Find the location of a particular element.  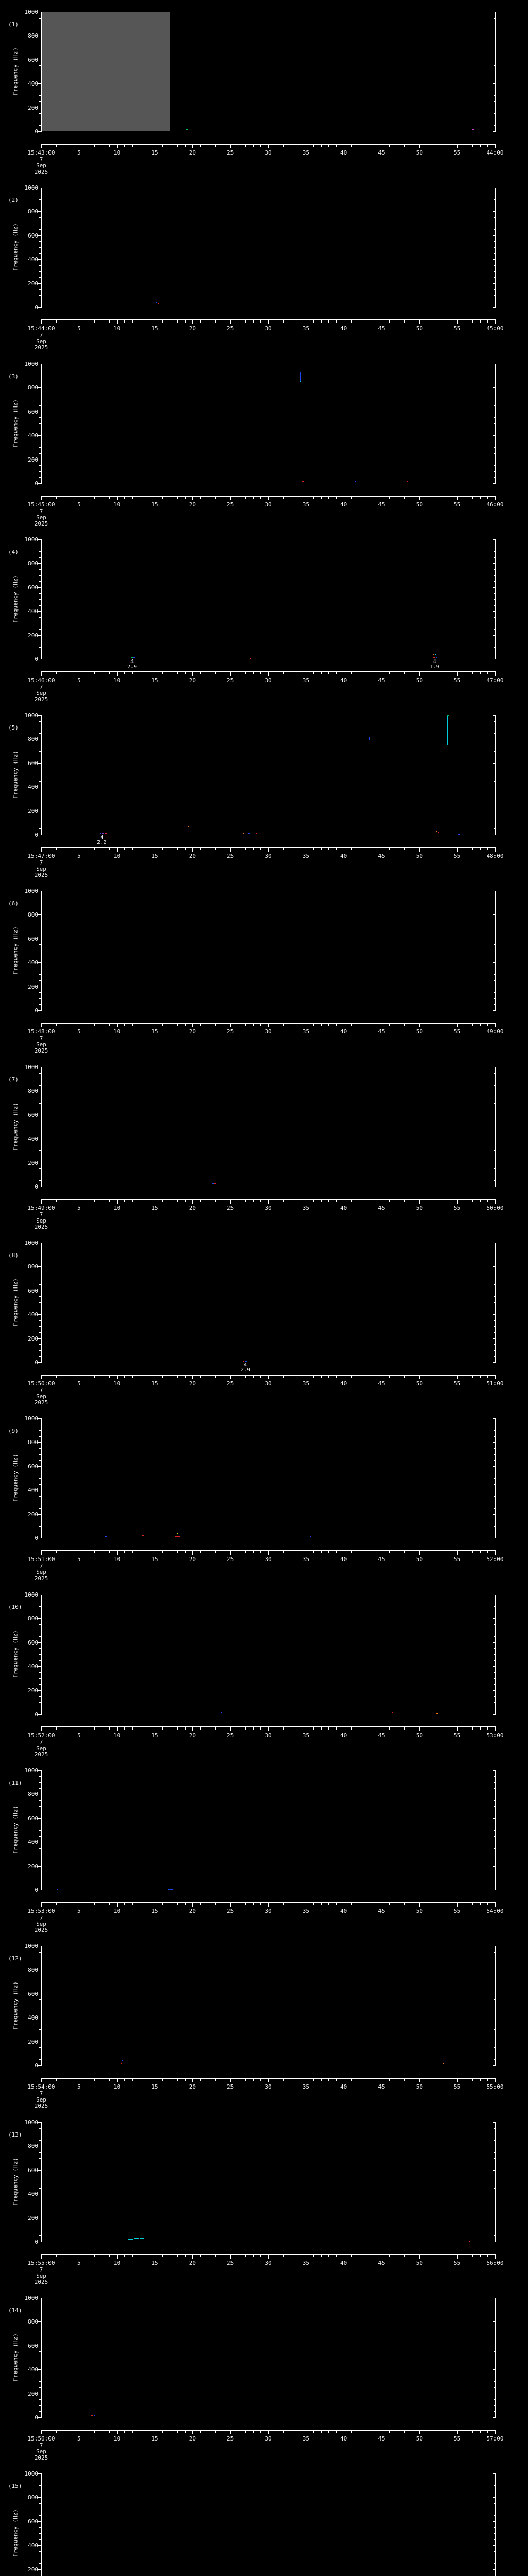

y-axis-line is located at coordinates (41, 2358).